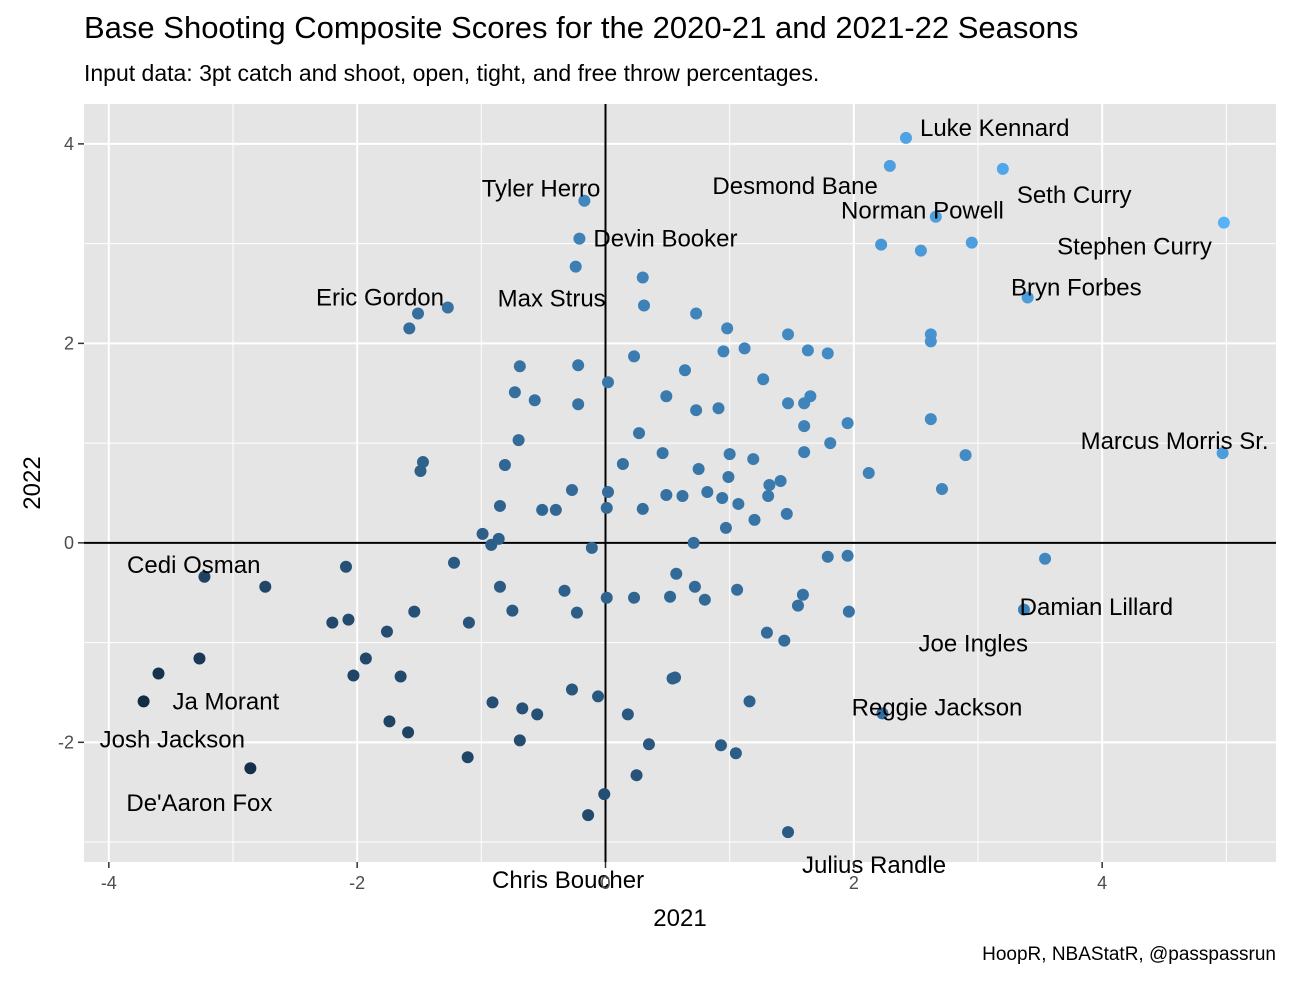  What do you see at coordinates (605, 883) in the screenshot?
I see `x-tick-label: 0` at bounding box center [605, 883].